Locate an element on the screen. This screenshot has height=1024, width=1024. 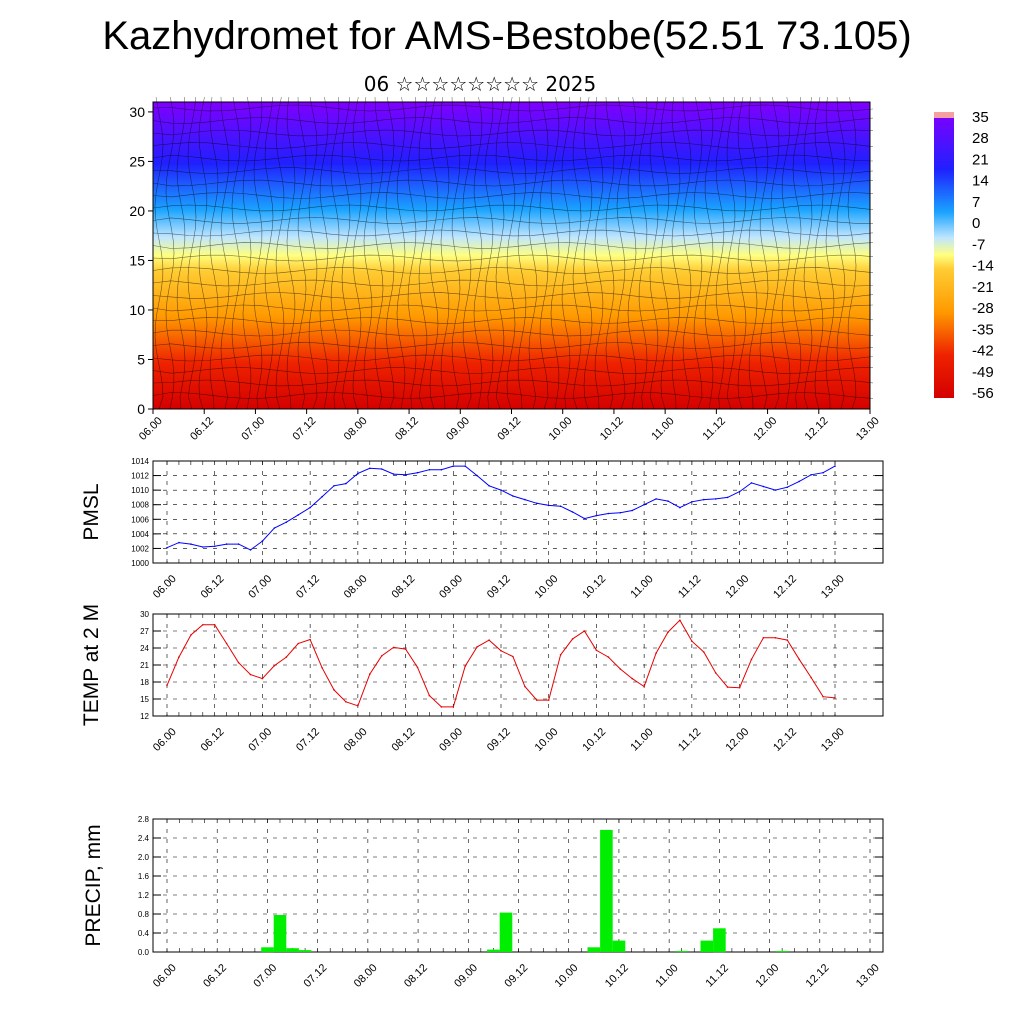
heatmap-x-tick-label: 07.00 is located at coordinates (253, 429).